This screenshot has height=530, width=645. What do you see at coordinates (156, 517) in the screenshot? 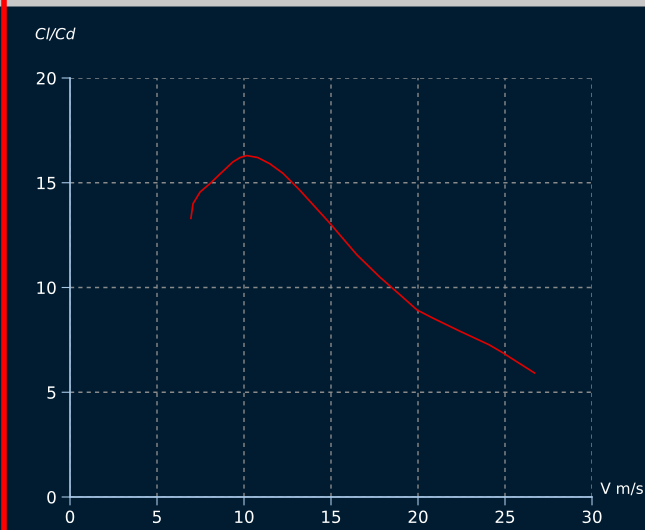
I see `x-tick-label: 5` at bounding box center [156, 517].